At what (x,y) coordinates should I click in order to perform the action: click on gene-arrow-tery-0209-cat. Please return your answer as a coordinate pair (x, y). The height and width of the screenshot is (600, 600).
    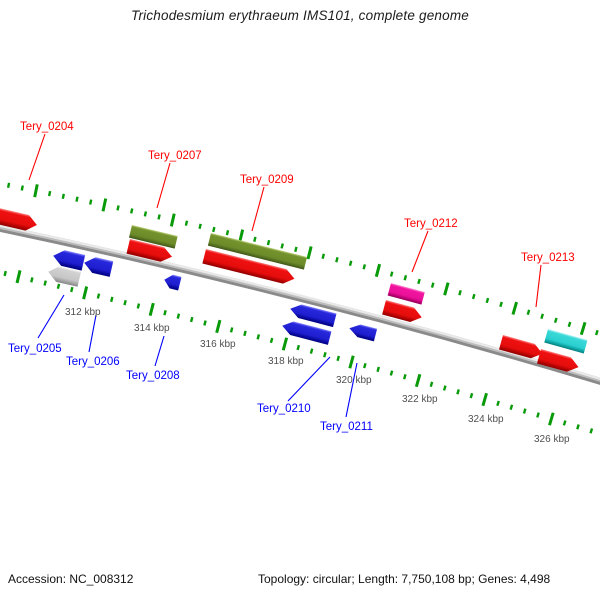
    Looking at the image, I should click on (257, 251).